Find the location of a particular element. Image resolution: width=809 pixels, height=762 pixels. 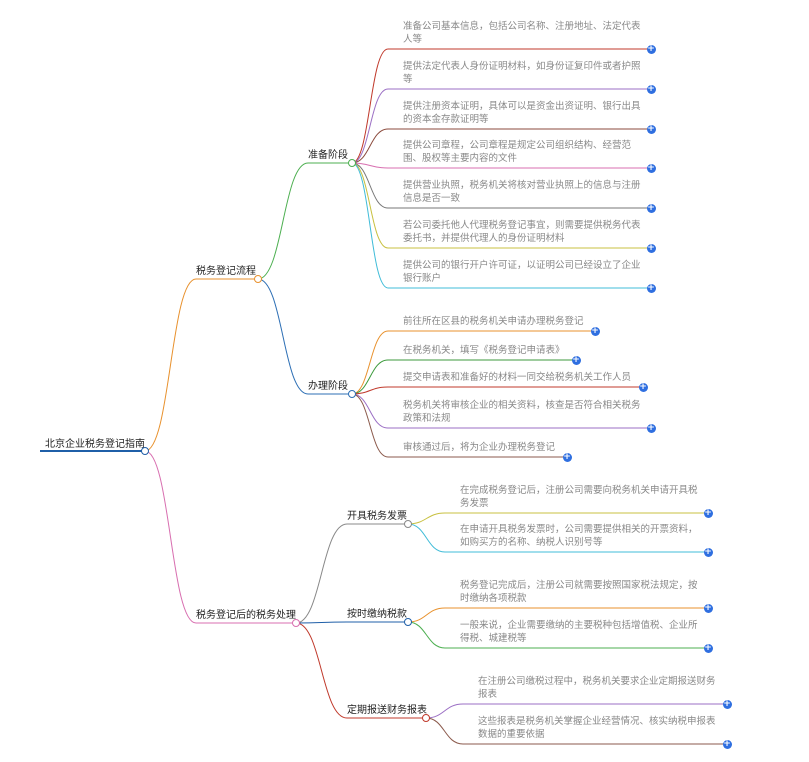

leaf-node: 在税务机关，填写《税务登记申请表》 is located at coordinates (484, 350).